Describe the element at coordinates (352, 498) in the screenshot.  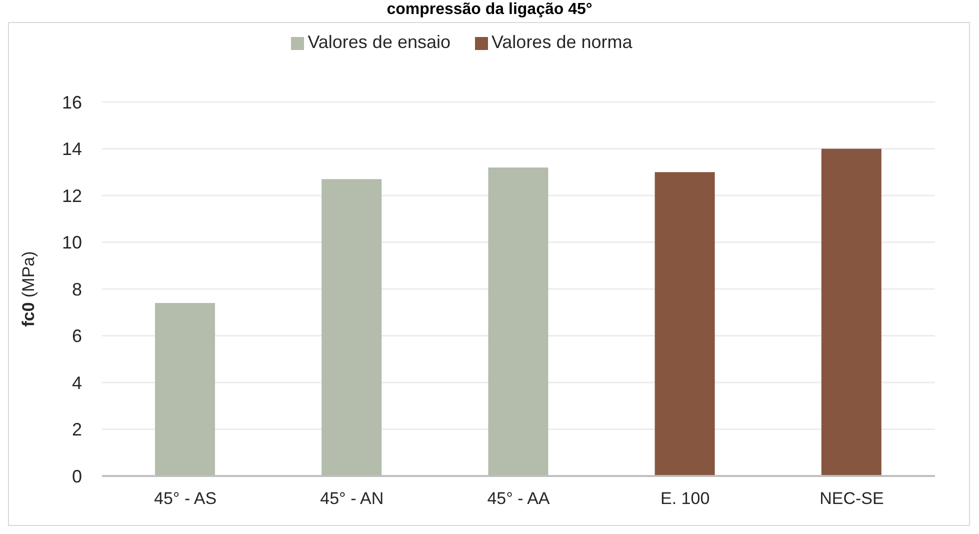
I see `x-tick-label: 45° - AN` at that location.